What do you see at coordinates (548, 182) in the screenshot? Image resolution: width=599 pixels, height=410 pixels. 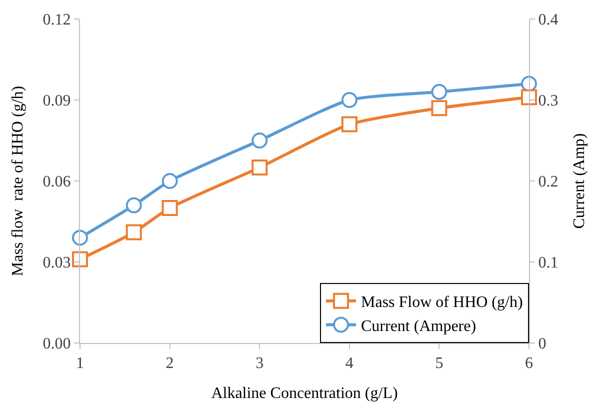 I see `y2-tick-label: 0.2` at bounding box center [548, 182].